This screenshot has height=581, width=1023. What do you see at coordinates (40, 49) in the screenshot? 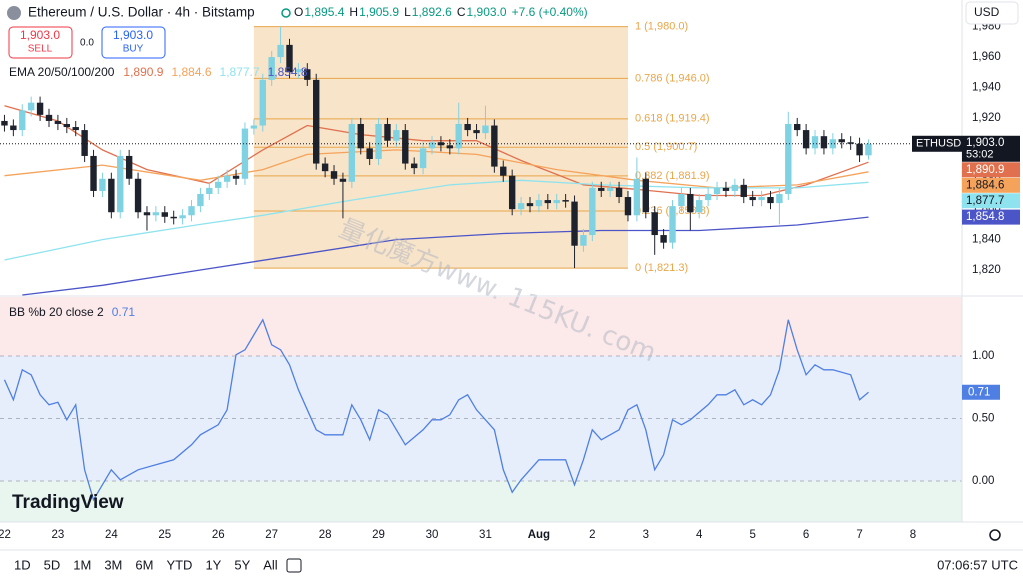
I see `sell-label: SELL` at bounding box center [40, 49].